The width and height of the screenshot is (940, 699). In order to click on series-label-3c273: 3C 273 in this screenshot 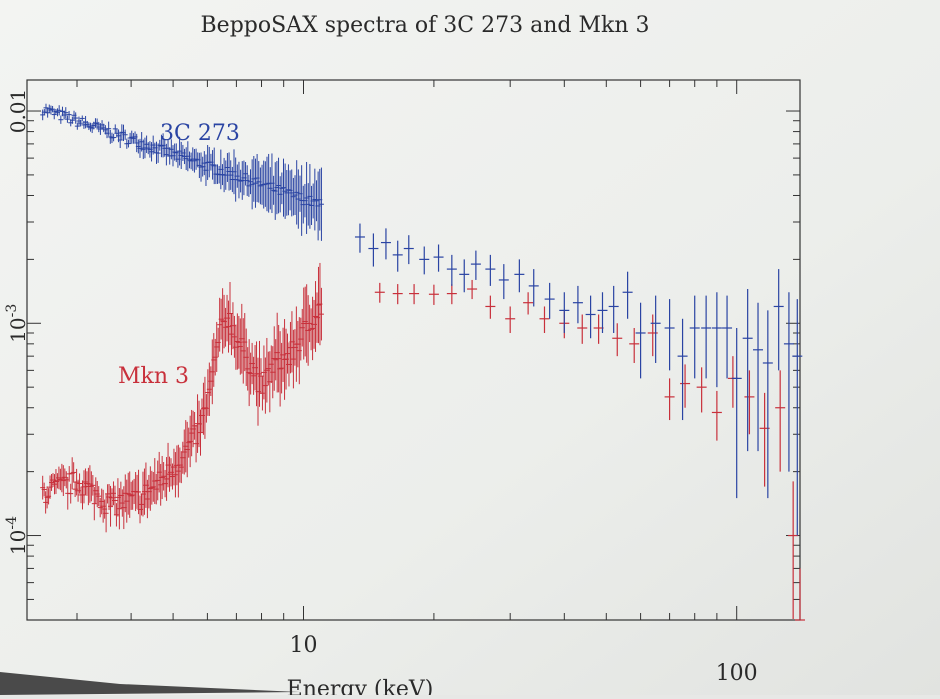, I will do `click(200, 133)`.